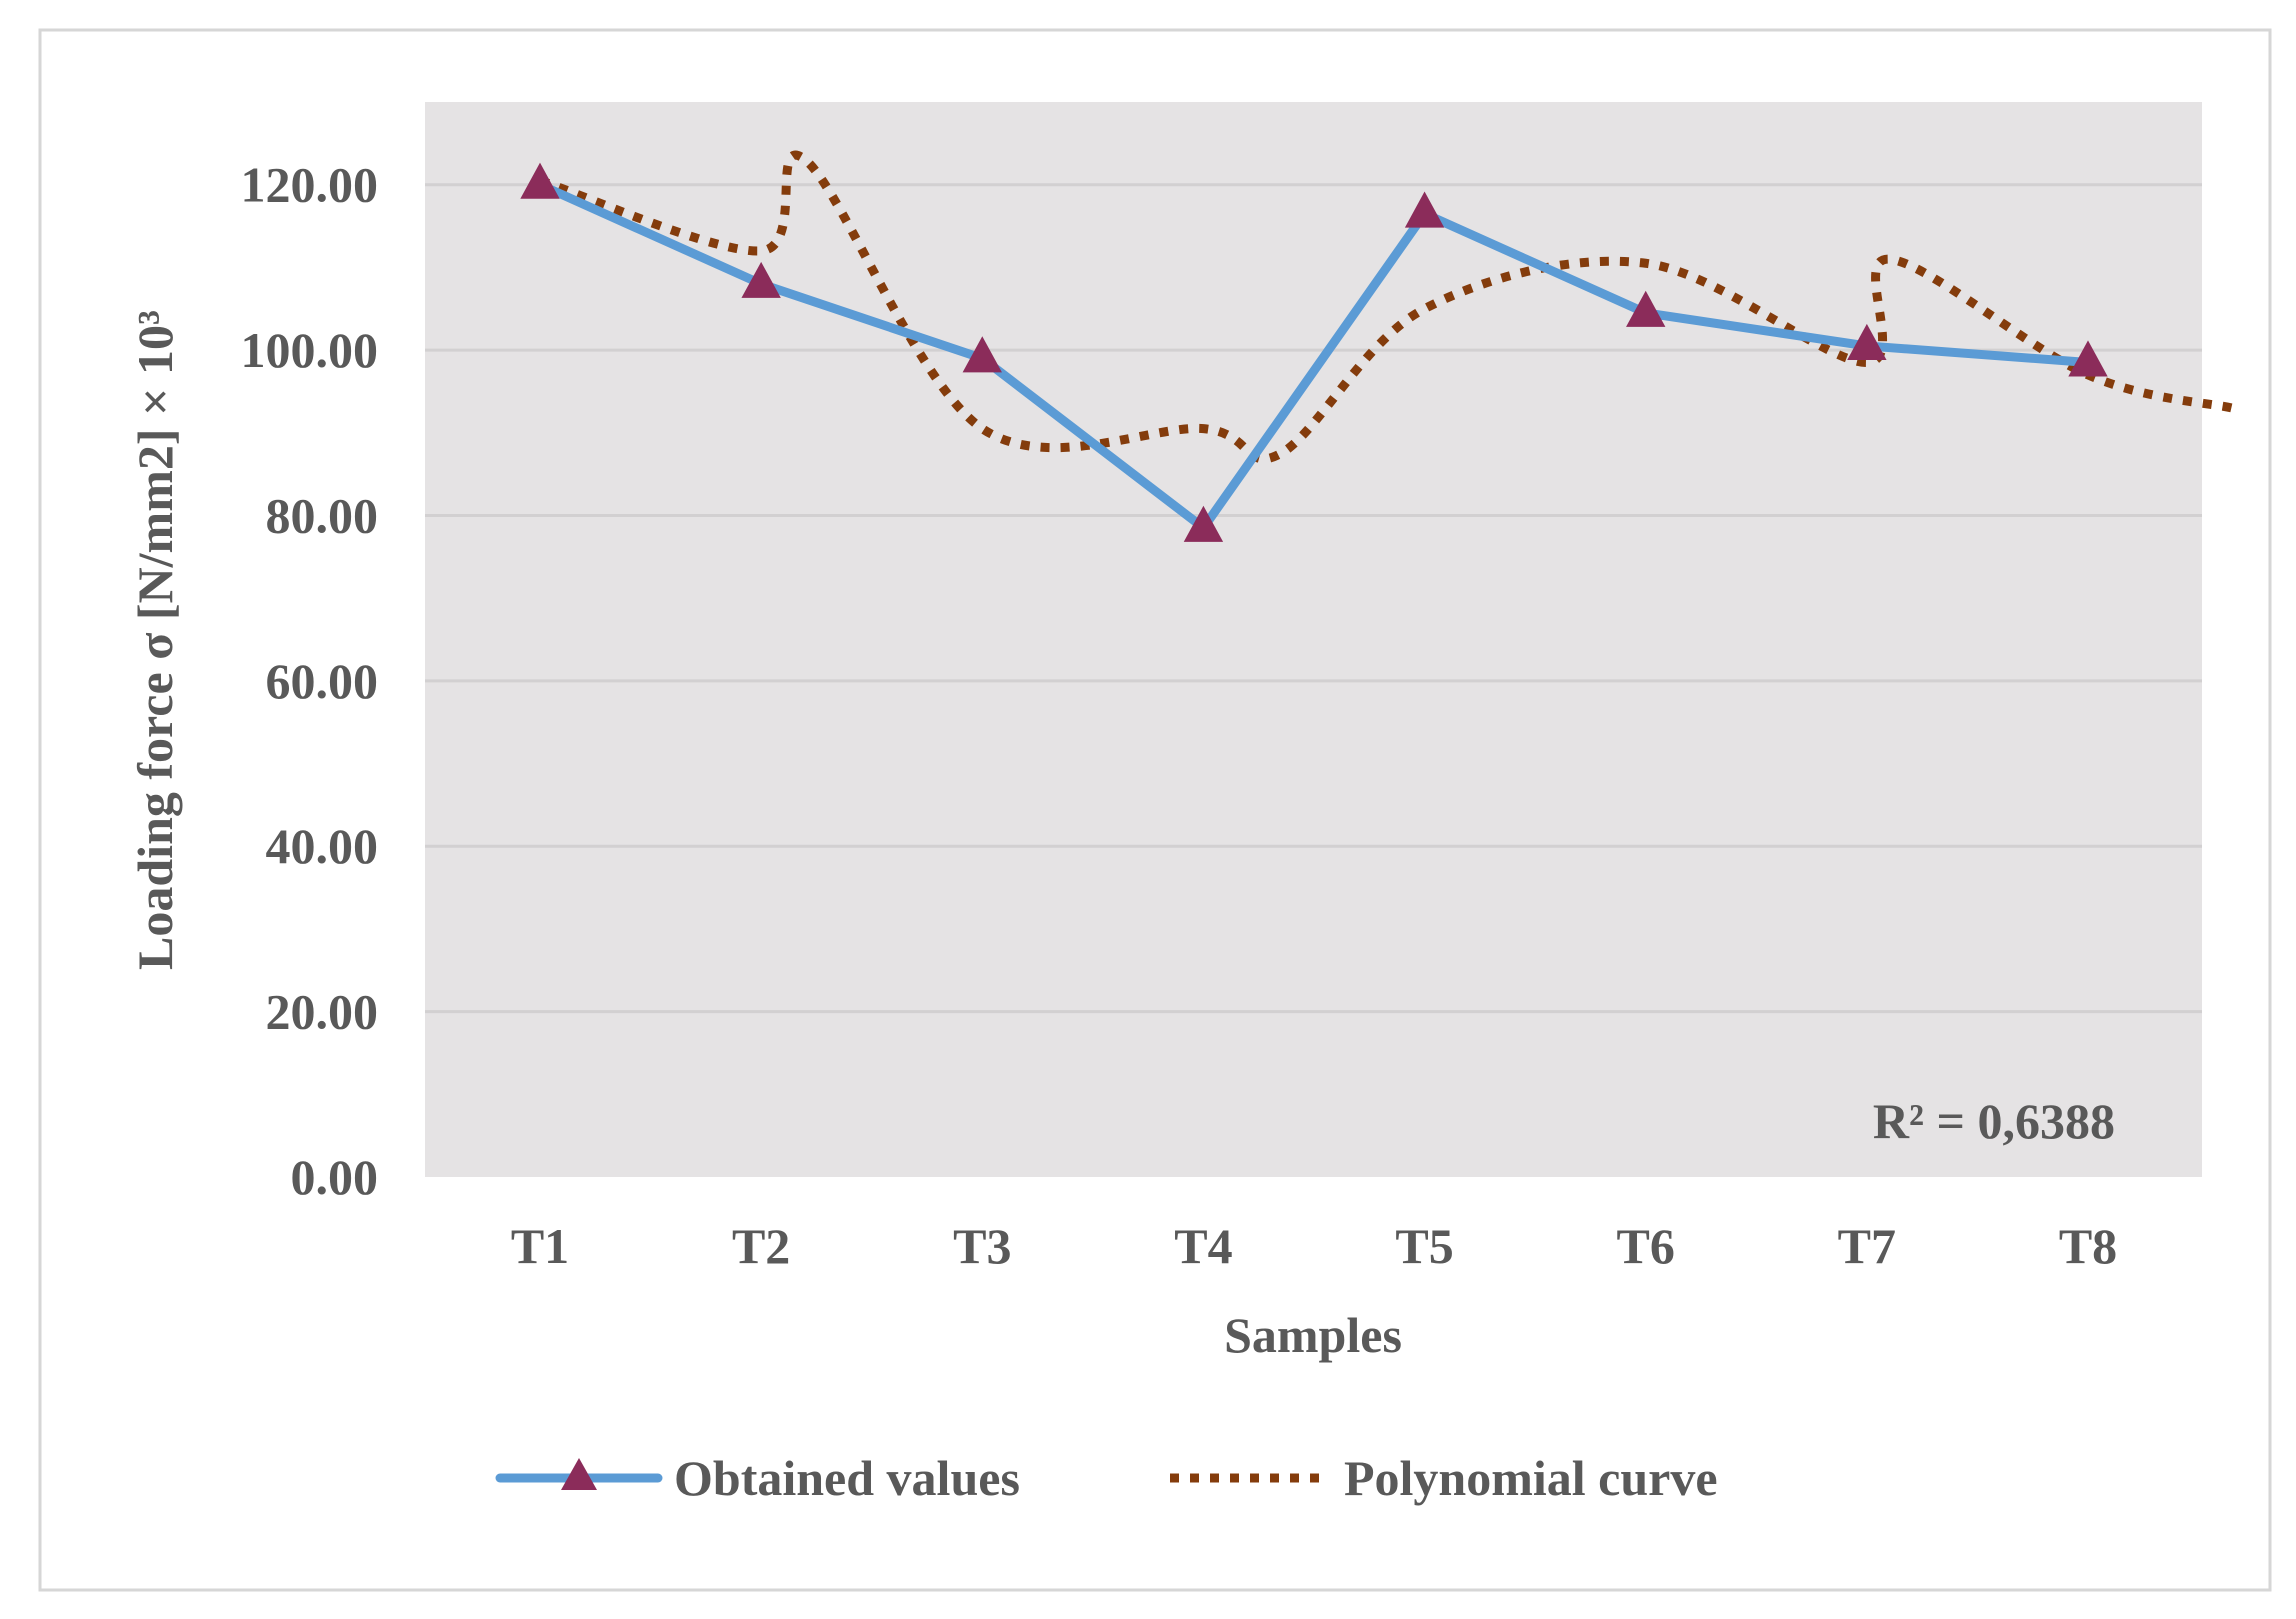 The image size is (2296, 1619). What do you see at coordinates (322, 681) in the screenshot?
I see `y-tick-label: 60.00` at bounding box center [322, 681].